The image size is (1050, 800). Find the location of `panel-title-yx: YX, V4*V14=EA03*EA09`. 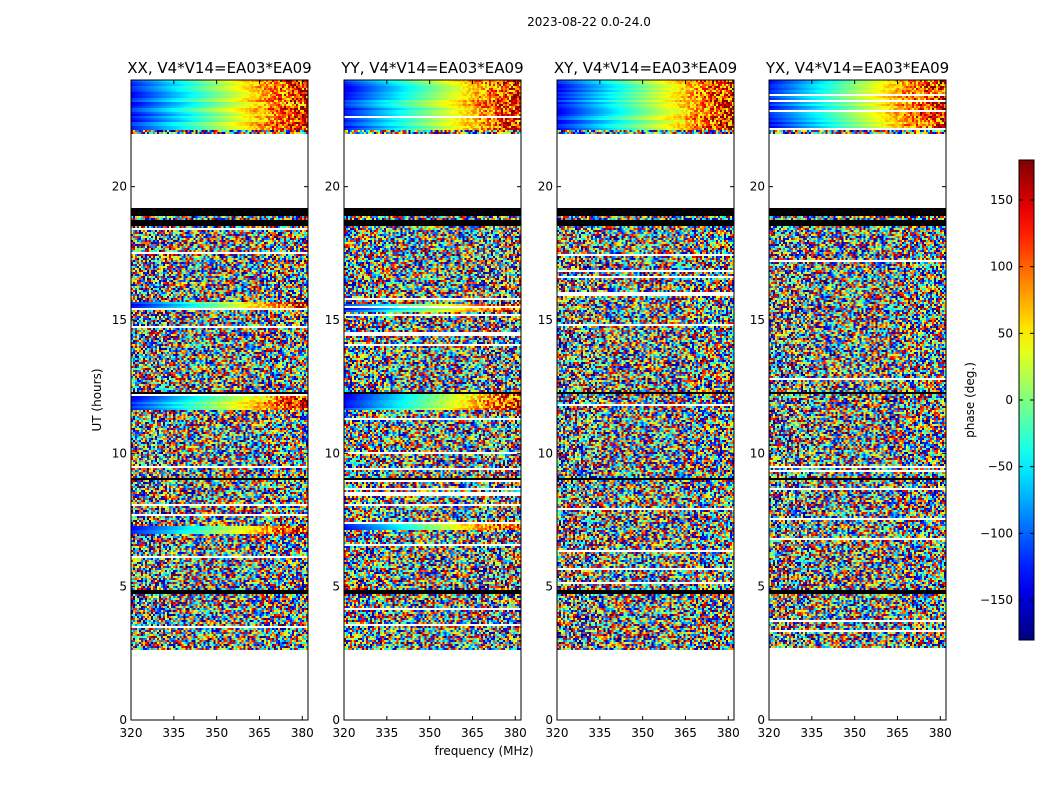

panel-title-yx: YX, V4*V14=EA03*EA09 is located at coordinates (857, 68).